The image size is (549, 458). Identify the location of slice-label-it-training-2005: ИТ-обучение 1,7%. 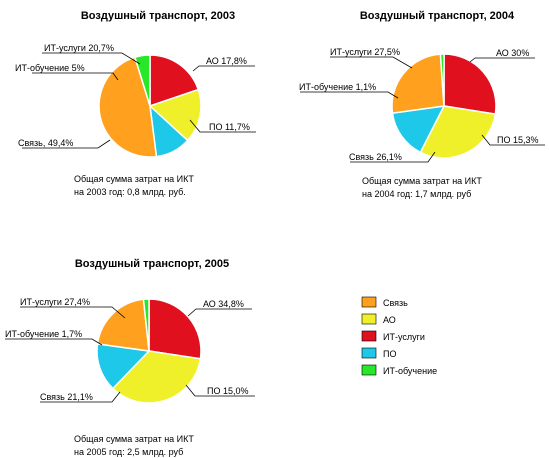
(43, 334).